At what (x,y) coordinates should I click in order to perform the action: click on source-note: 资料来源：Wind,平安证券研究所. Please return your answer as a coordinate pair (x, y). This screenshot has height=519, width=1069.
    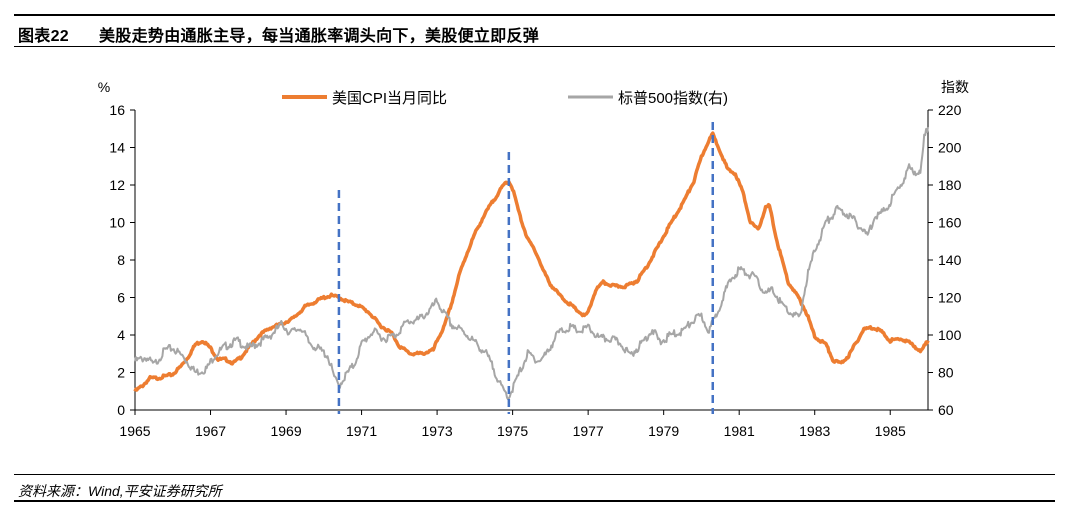
    Looking at the image, I should click on (120, 491).